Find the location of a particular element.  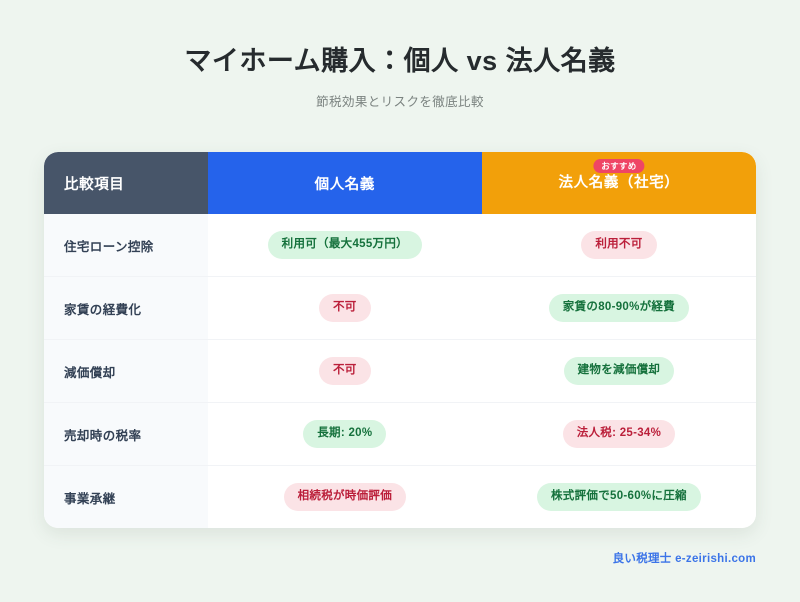

value-pill: 利用不可 is located at coordinates (619, 245).